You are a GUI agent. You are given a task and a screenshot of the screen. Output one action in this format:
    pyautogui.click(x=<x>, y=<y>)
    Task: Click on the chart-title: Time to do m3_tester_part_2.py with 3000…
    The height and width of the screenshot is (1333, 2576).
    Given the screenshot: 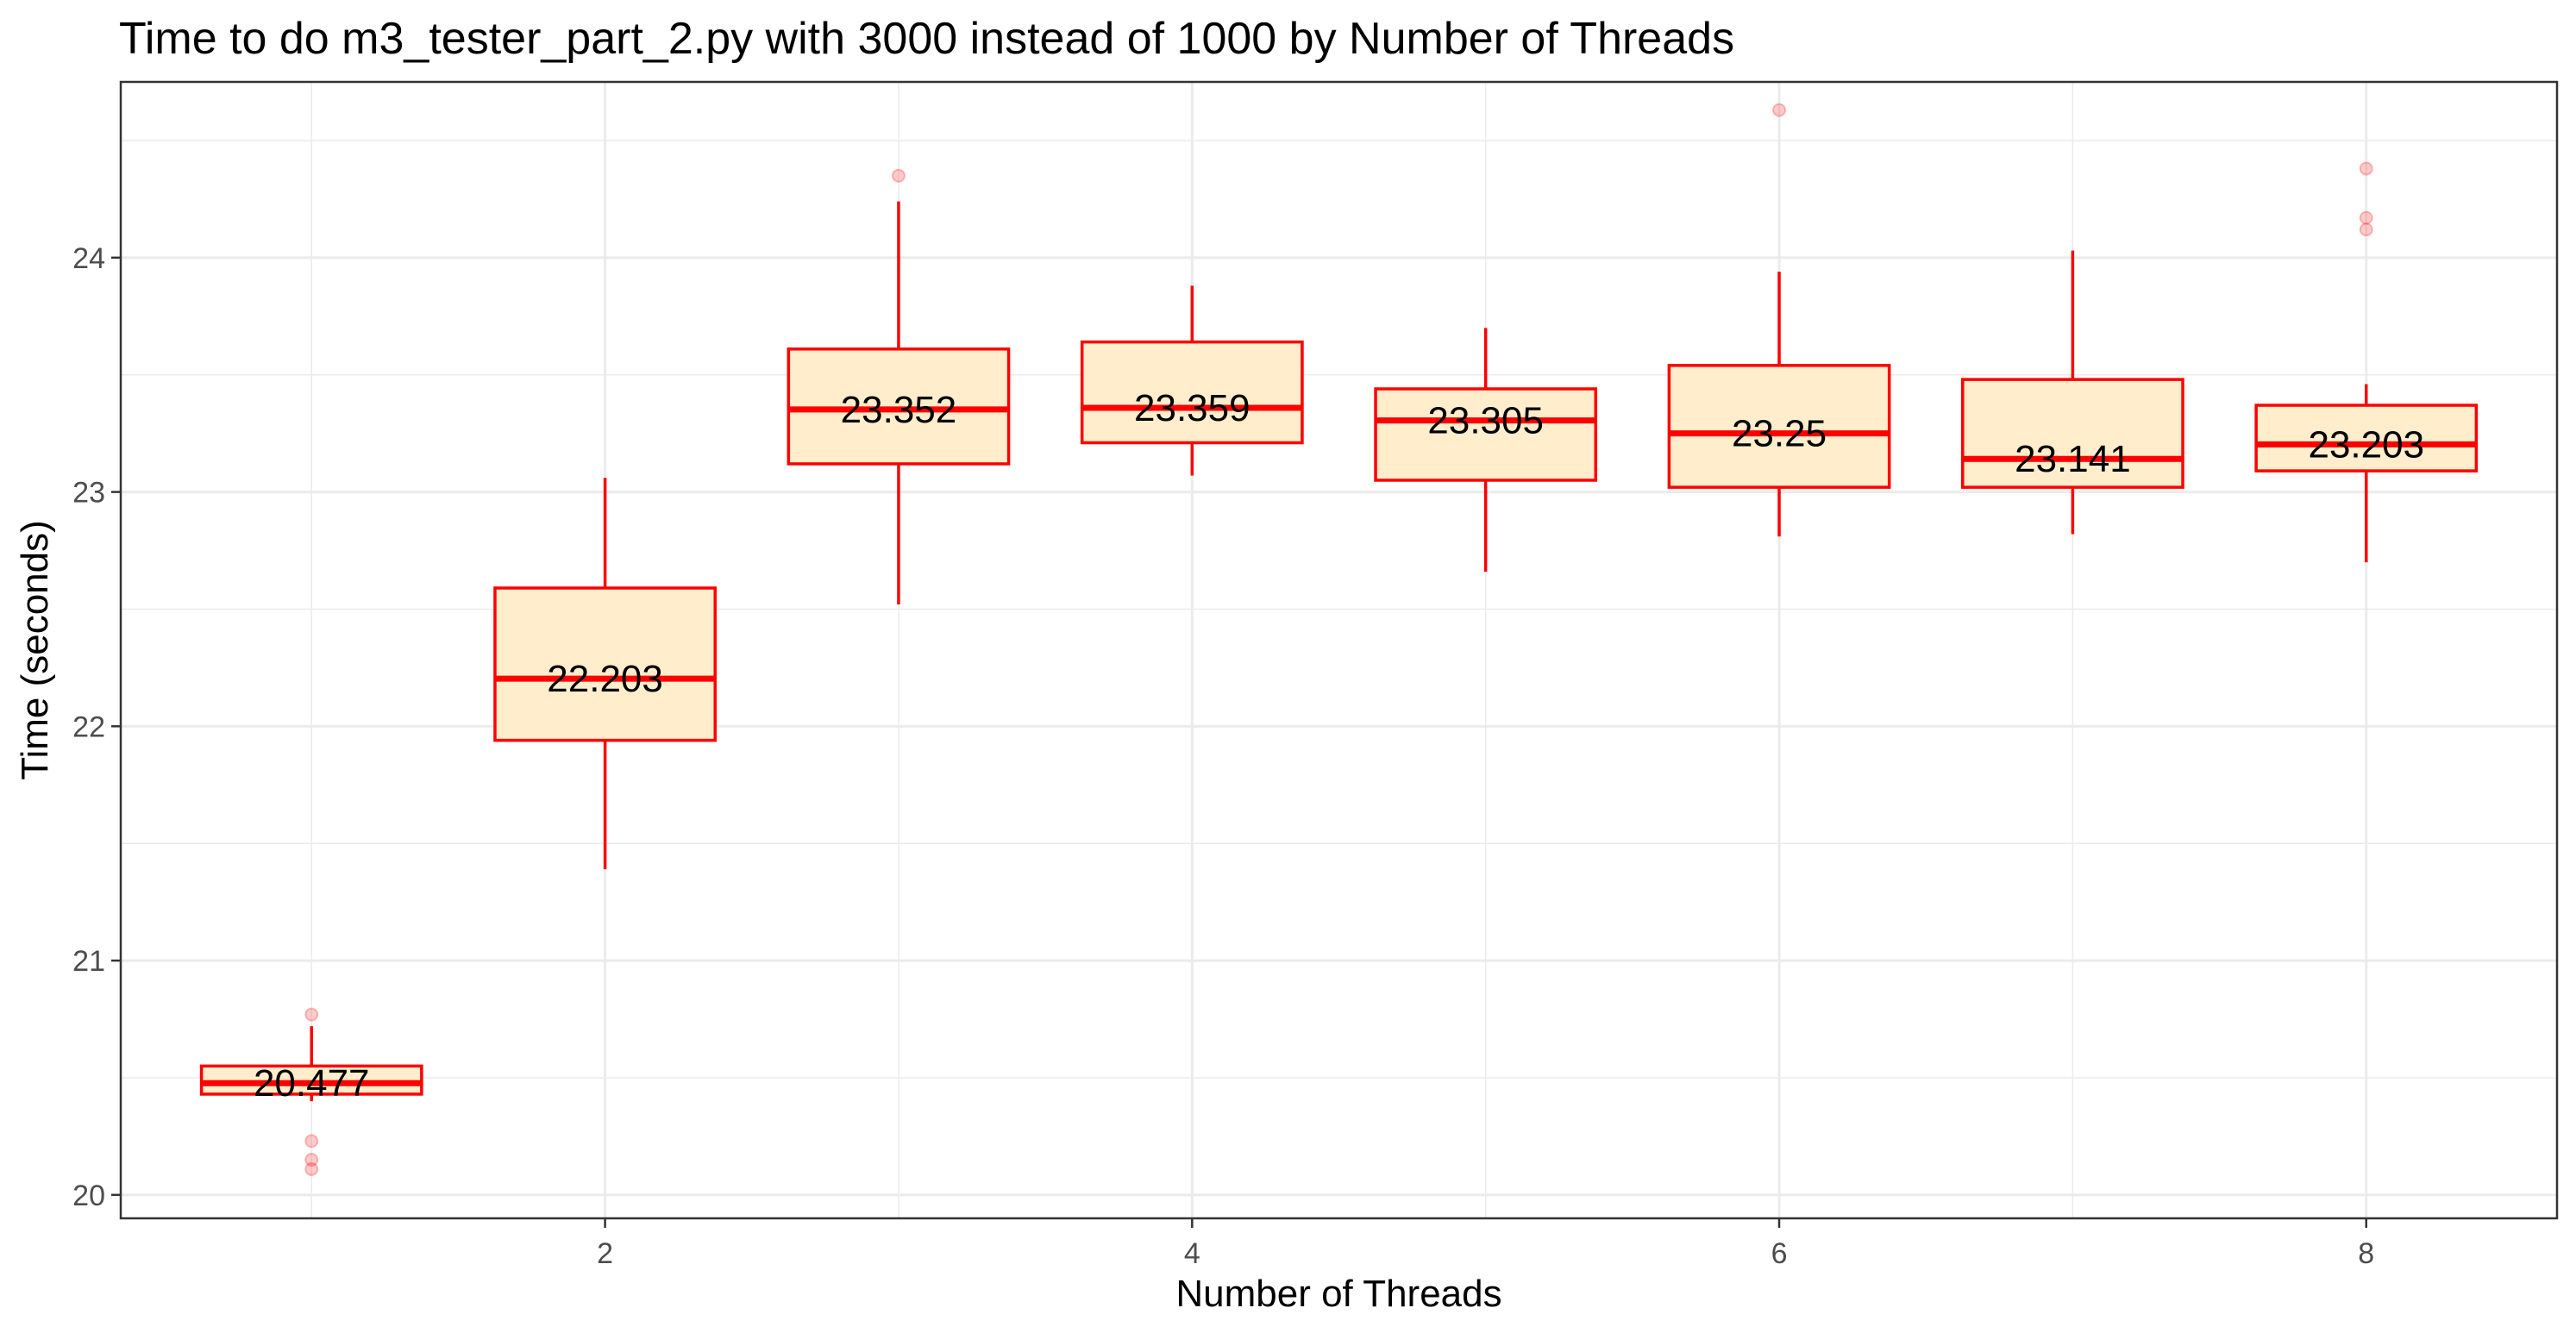 What is the action you would take?
    pyautogui.click(x=926, y=39)
    